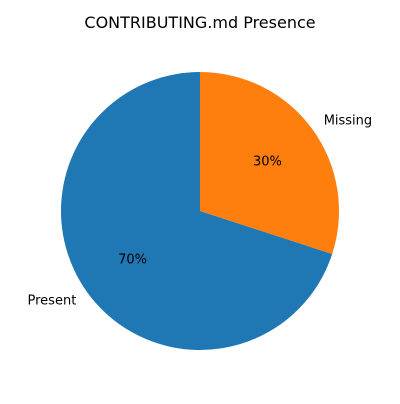 This screenshot has height=404, width=400. What do you see at coordinates (52, 300) in the screenshot?
I see `slice-label-present: Present` at bounding box center [52, 300].